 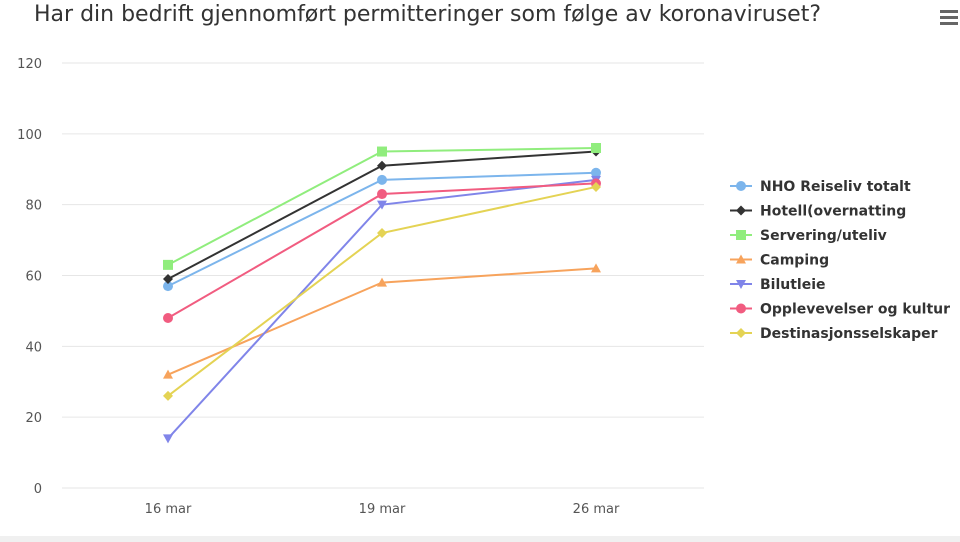 What do you see at coordinates (793, 285) in the screenshot?
I see `legend-label: Bilutleie` at bounding box center [793, 285].